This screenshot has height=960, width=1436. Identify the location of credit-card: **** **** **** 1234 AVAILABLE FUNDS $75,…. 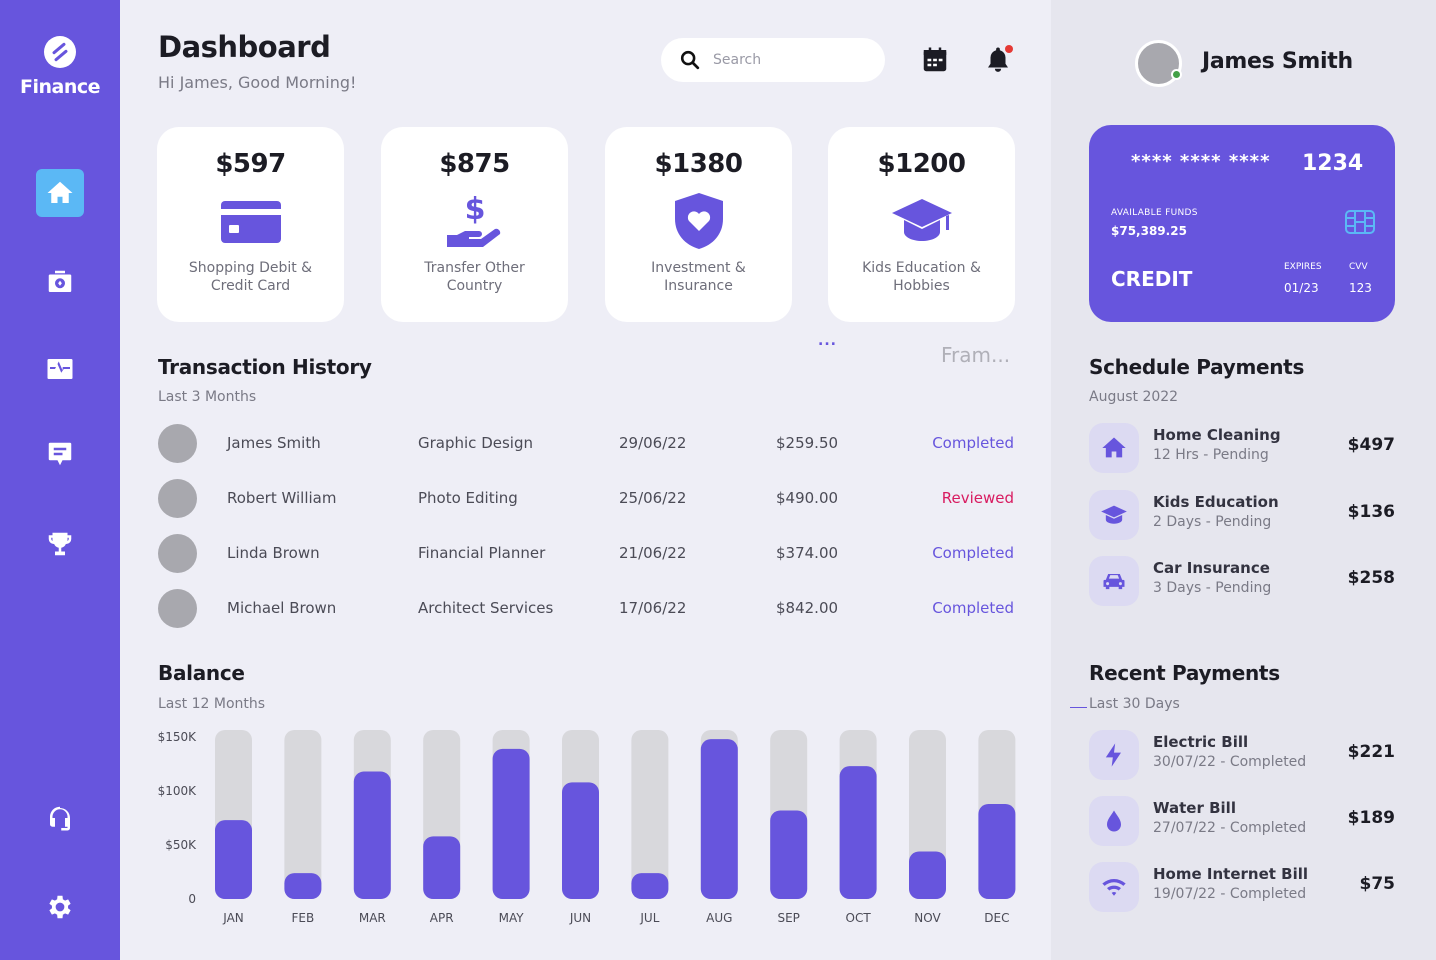
(1242, 223).